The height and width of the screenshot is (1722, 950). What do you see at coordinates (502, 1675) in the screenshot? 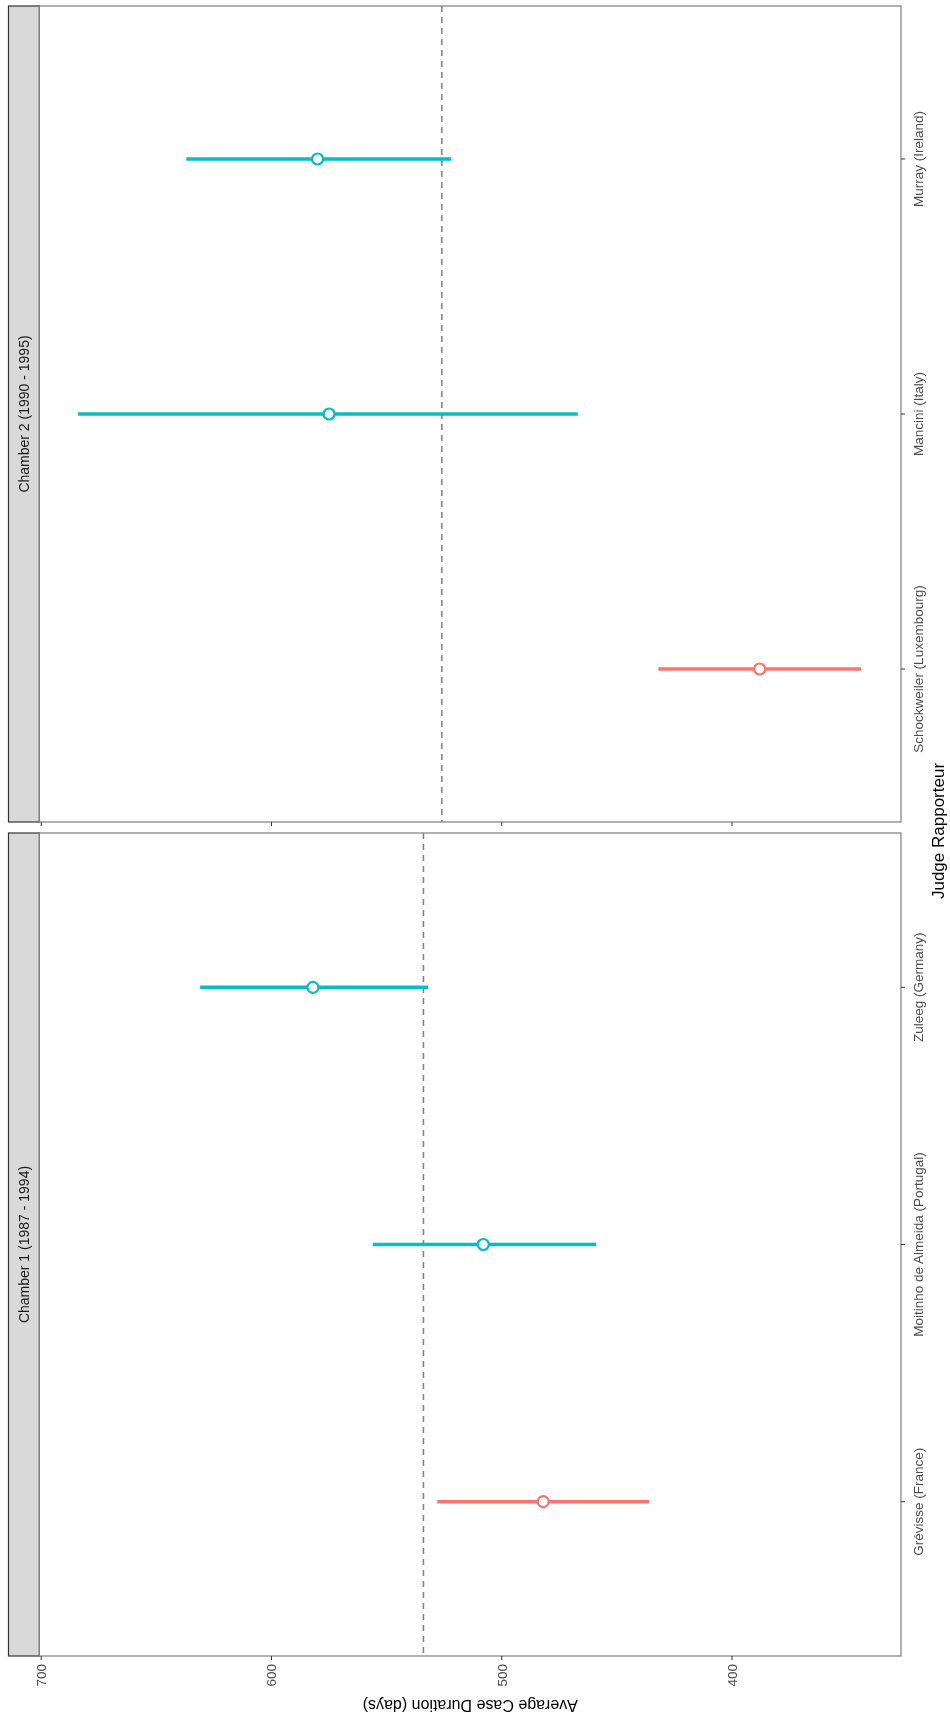
I see `x-tick-label: 500` at bounding box center [502, 1675].